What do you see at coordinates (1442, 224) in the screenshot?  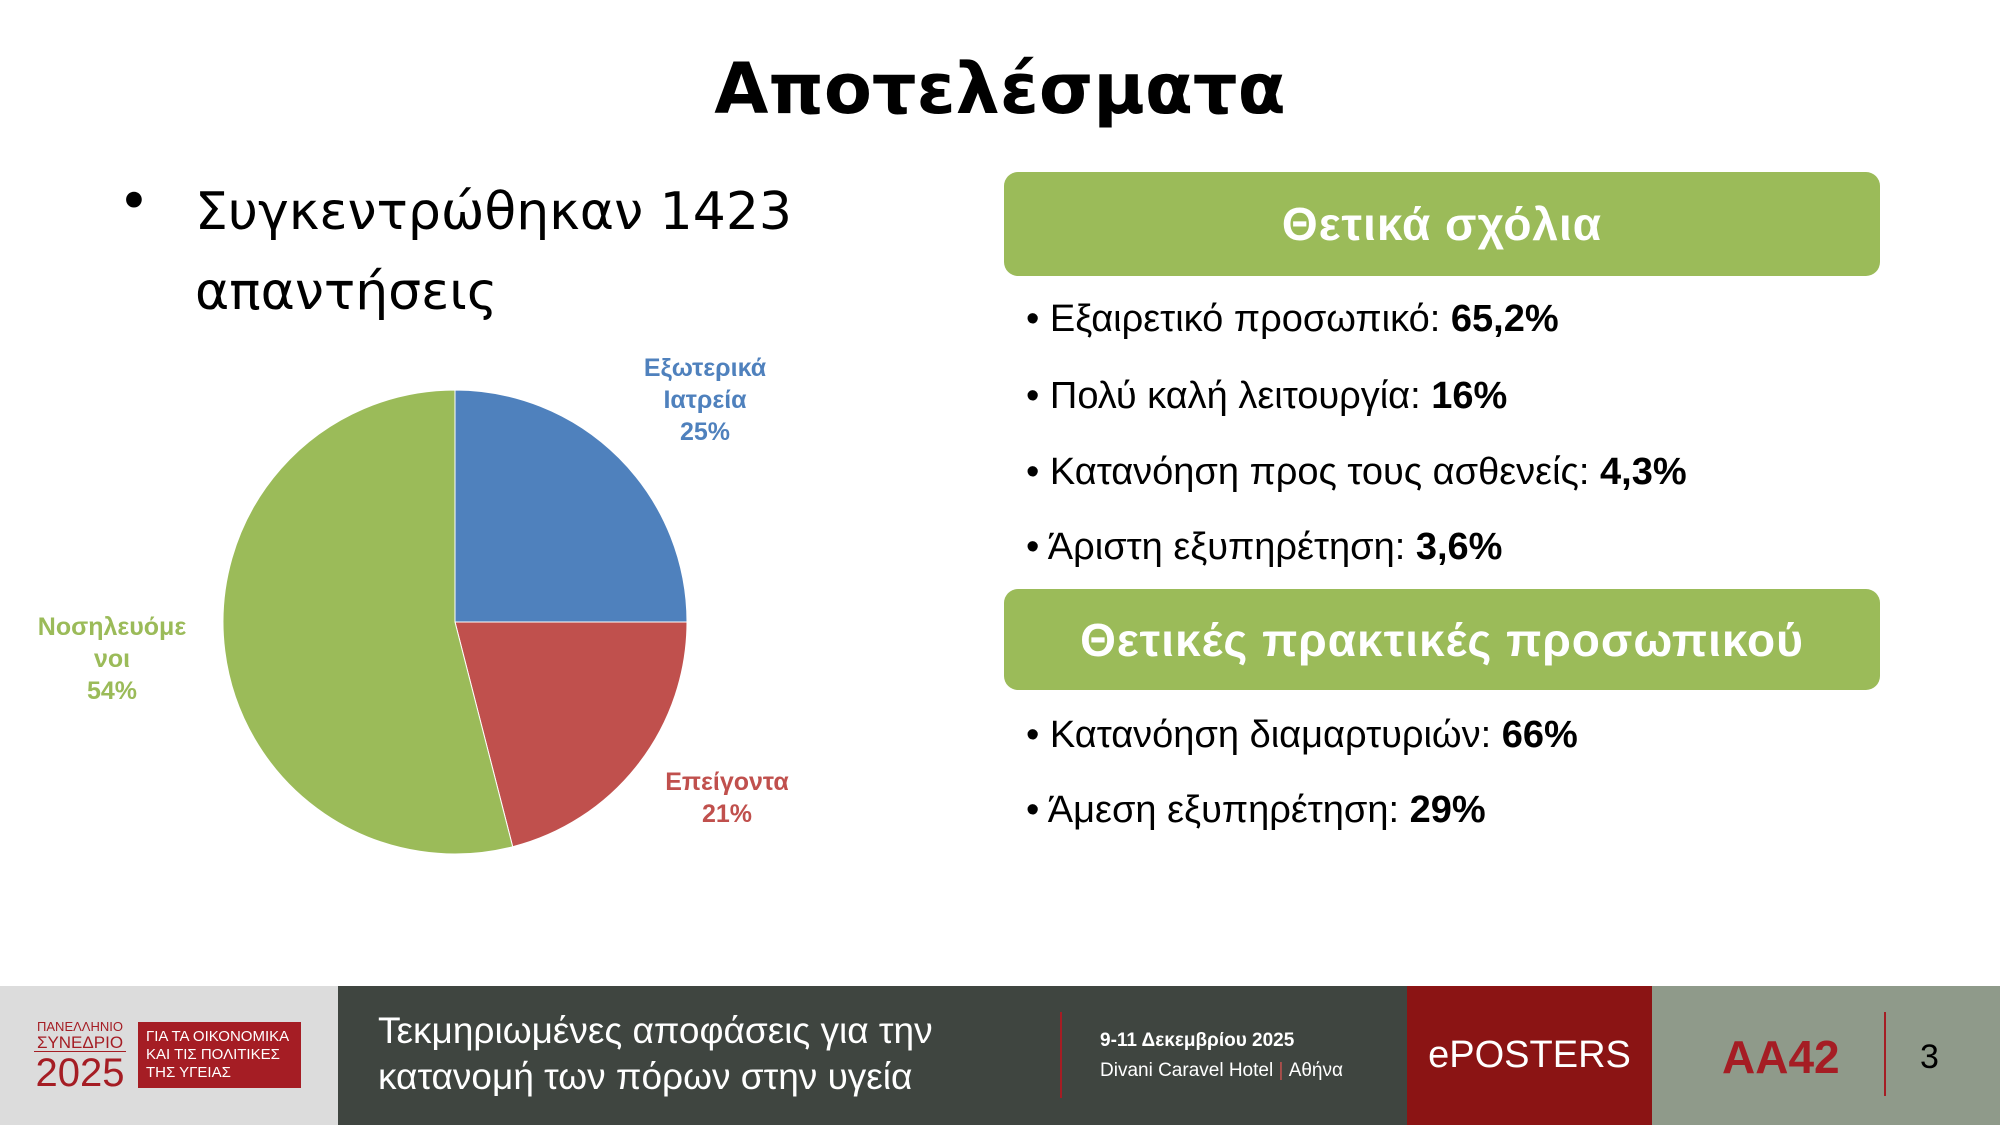 I see `panel-heading: Θετικά σχόλια` at bounding box center [1442, 224].